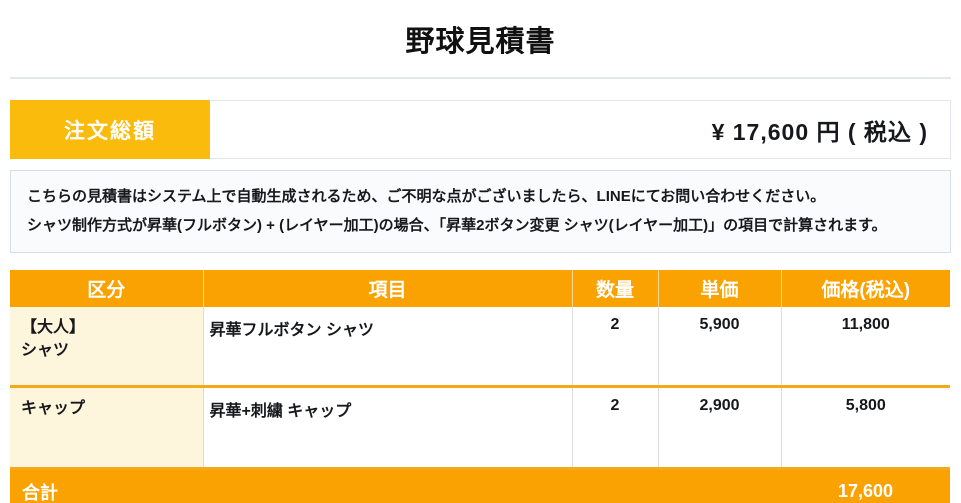  Describe the element at coordinates (110, 129) in the screenshot. I see `order-total-label: 注文総額` at that location.